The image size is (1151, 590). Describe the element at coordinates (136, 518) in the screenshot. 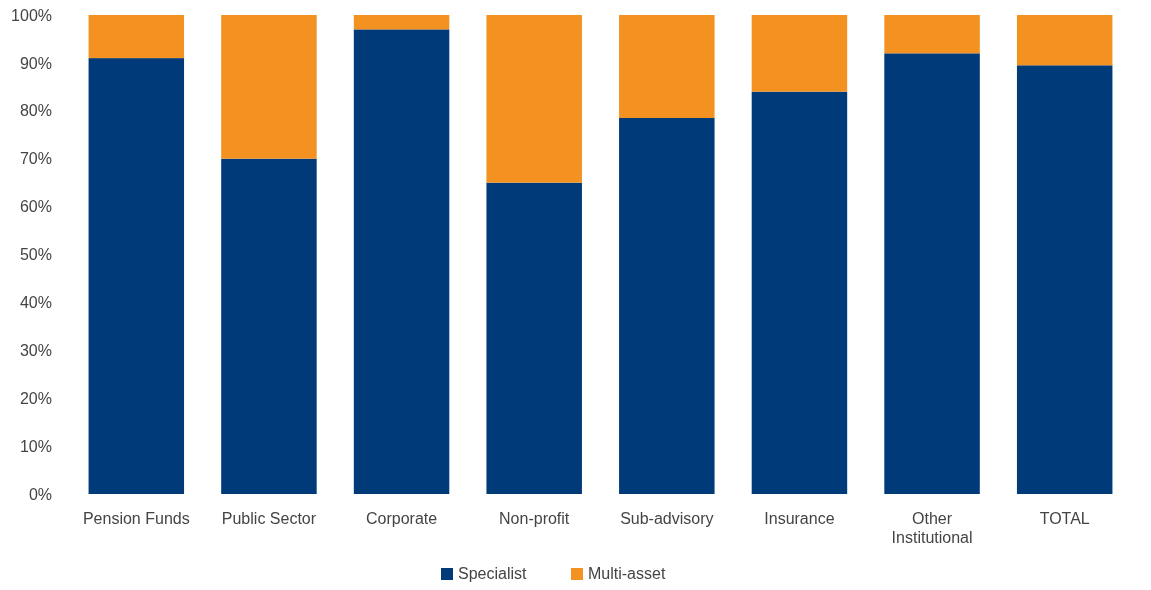

I see `x-tick-label: Pension Funds` at that location.